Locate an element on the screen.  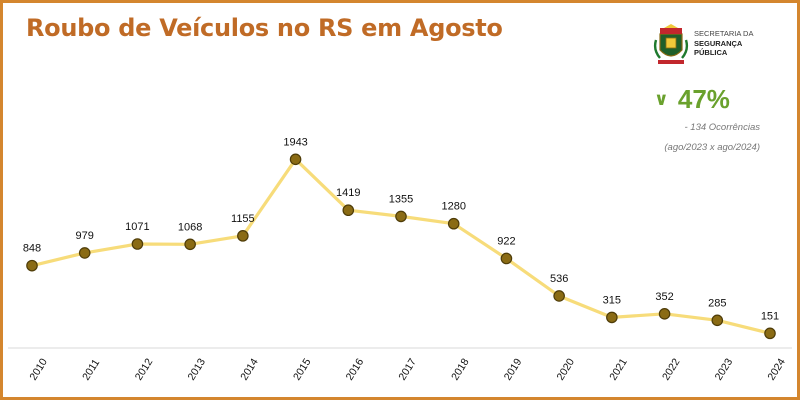
x-tick-2023: 2023 is located at coordinates (724, 369).